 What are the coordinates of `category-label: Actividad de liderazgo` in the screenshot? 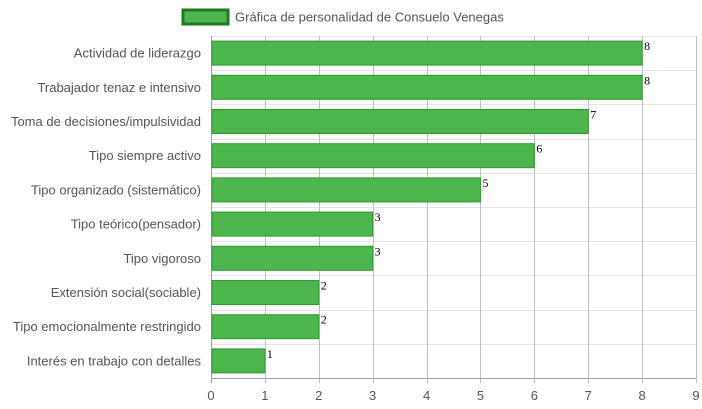 It's located at (137, 53).